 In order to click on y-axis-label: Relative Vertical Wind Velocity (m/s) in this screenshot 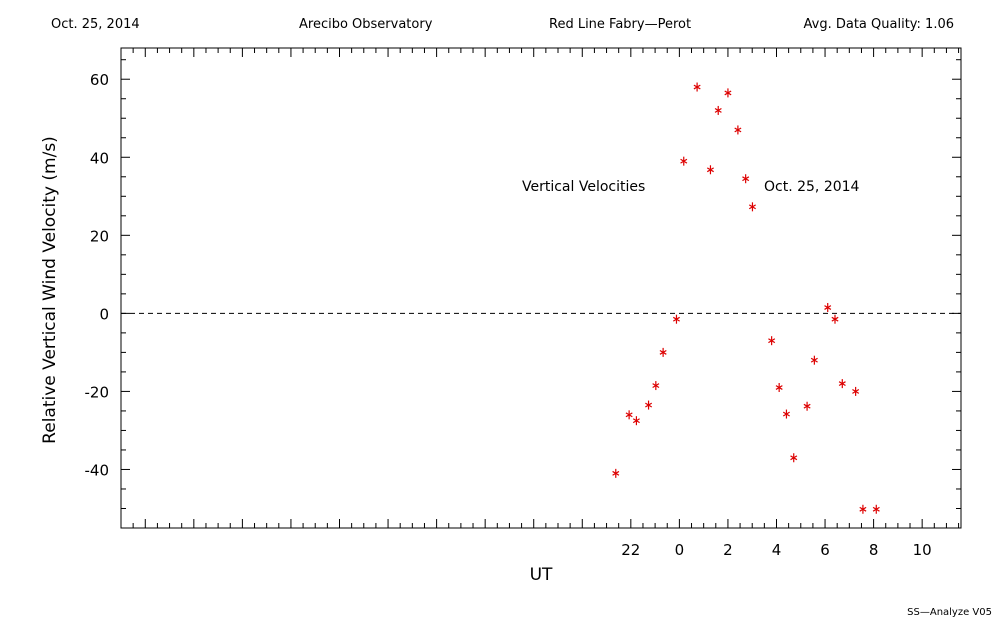, I will do `click(50, 290)`.